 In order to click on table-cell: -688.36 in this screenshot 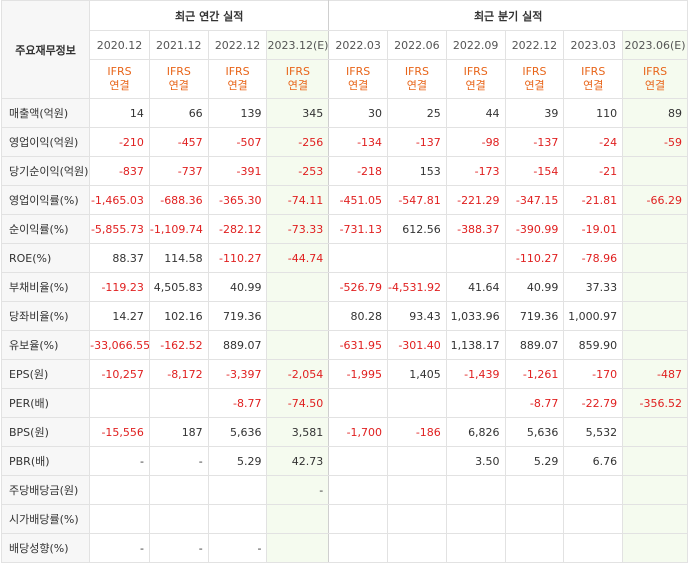, I will do `click(178, 200)`.